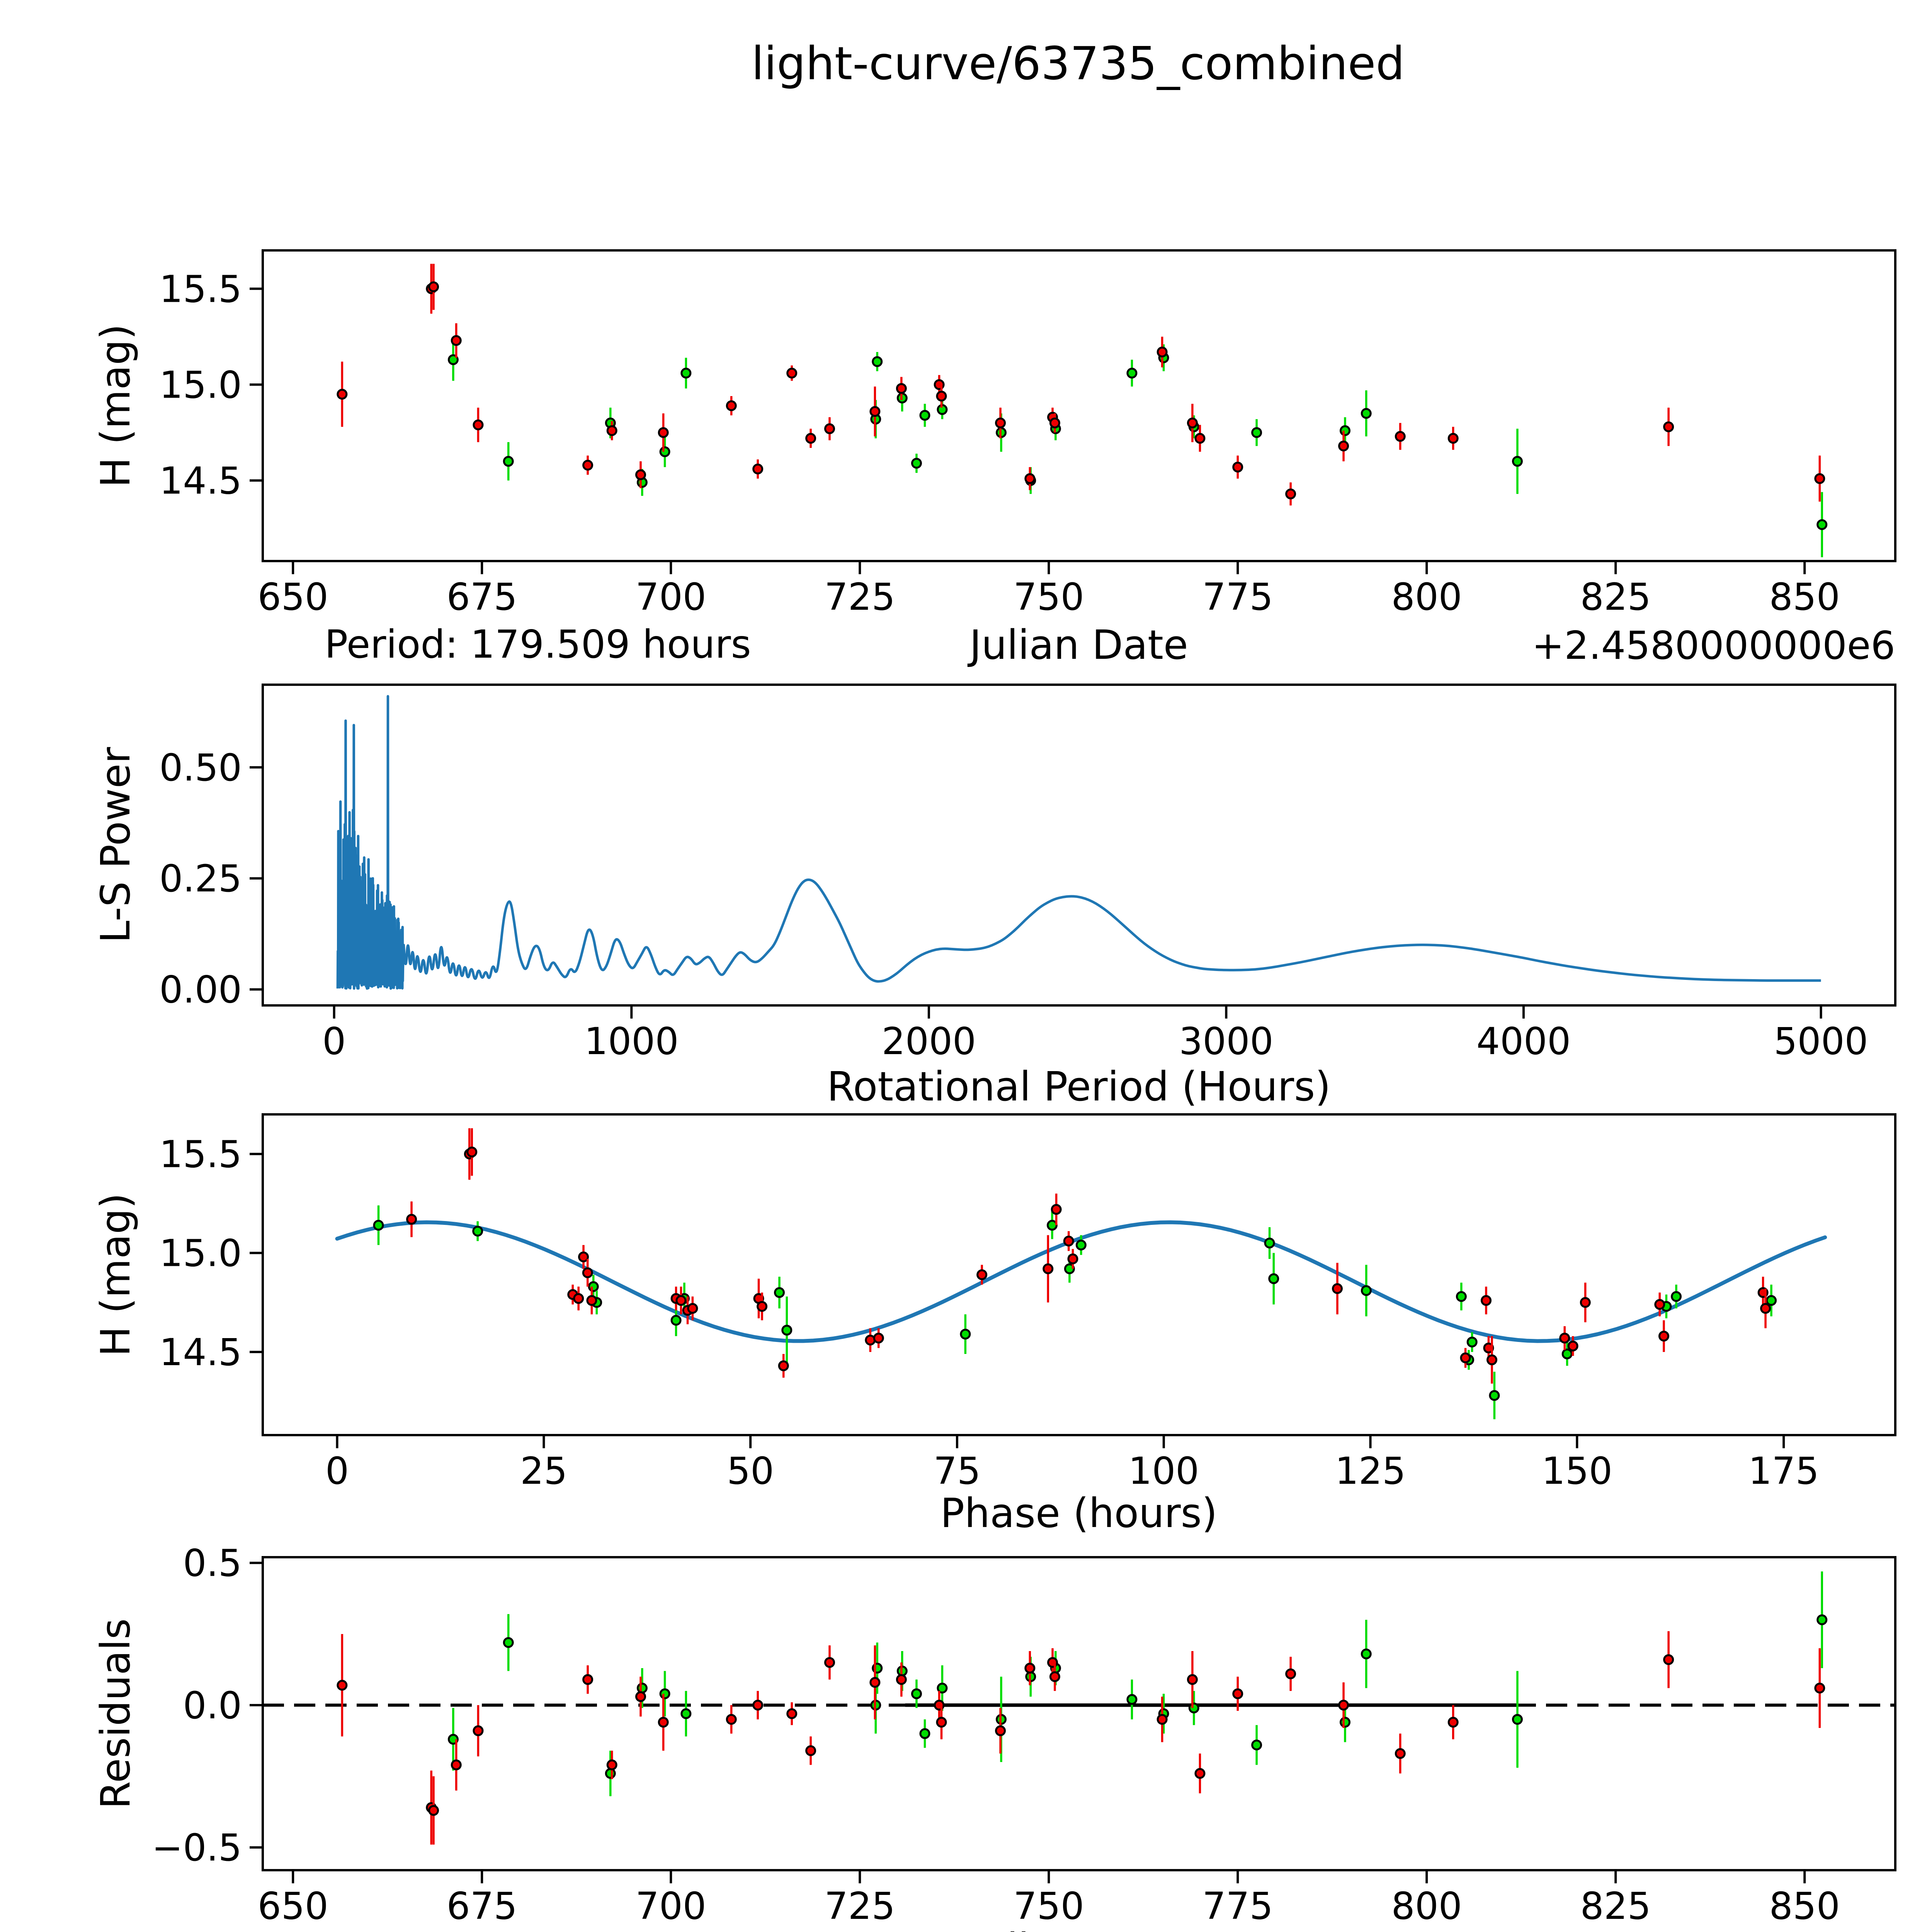 This screenshot has height=1932, width=1932. What do you see at coordinates (1821, 1042) in the screenshot?
I see `x-tick-label: 5000` at bounding box center [1821, 1042].